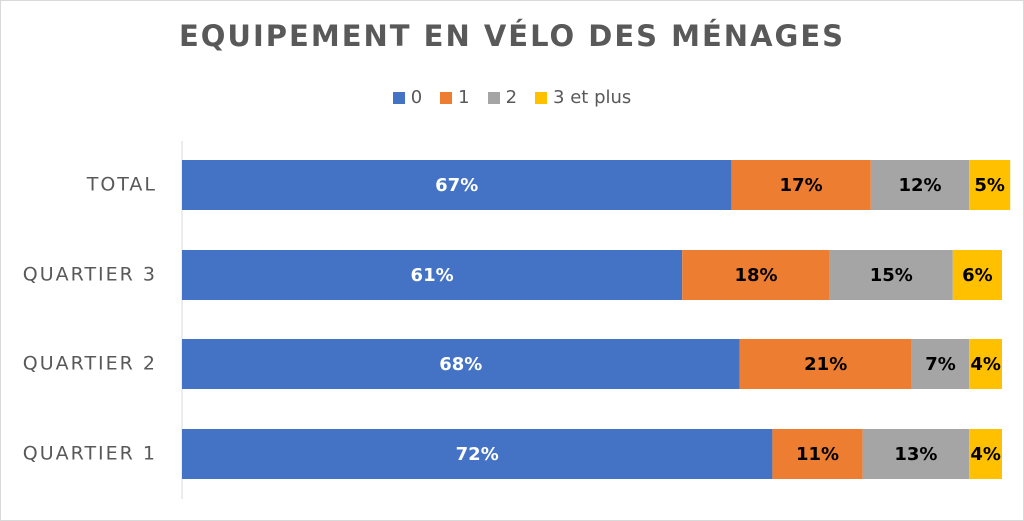 The height and width of the screenshot is (521, 1024). I want to click on data-label: 12%, so click(919, 185).